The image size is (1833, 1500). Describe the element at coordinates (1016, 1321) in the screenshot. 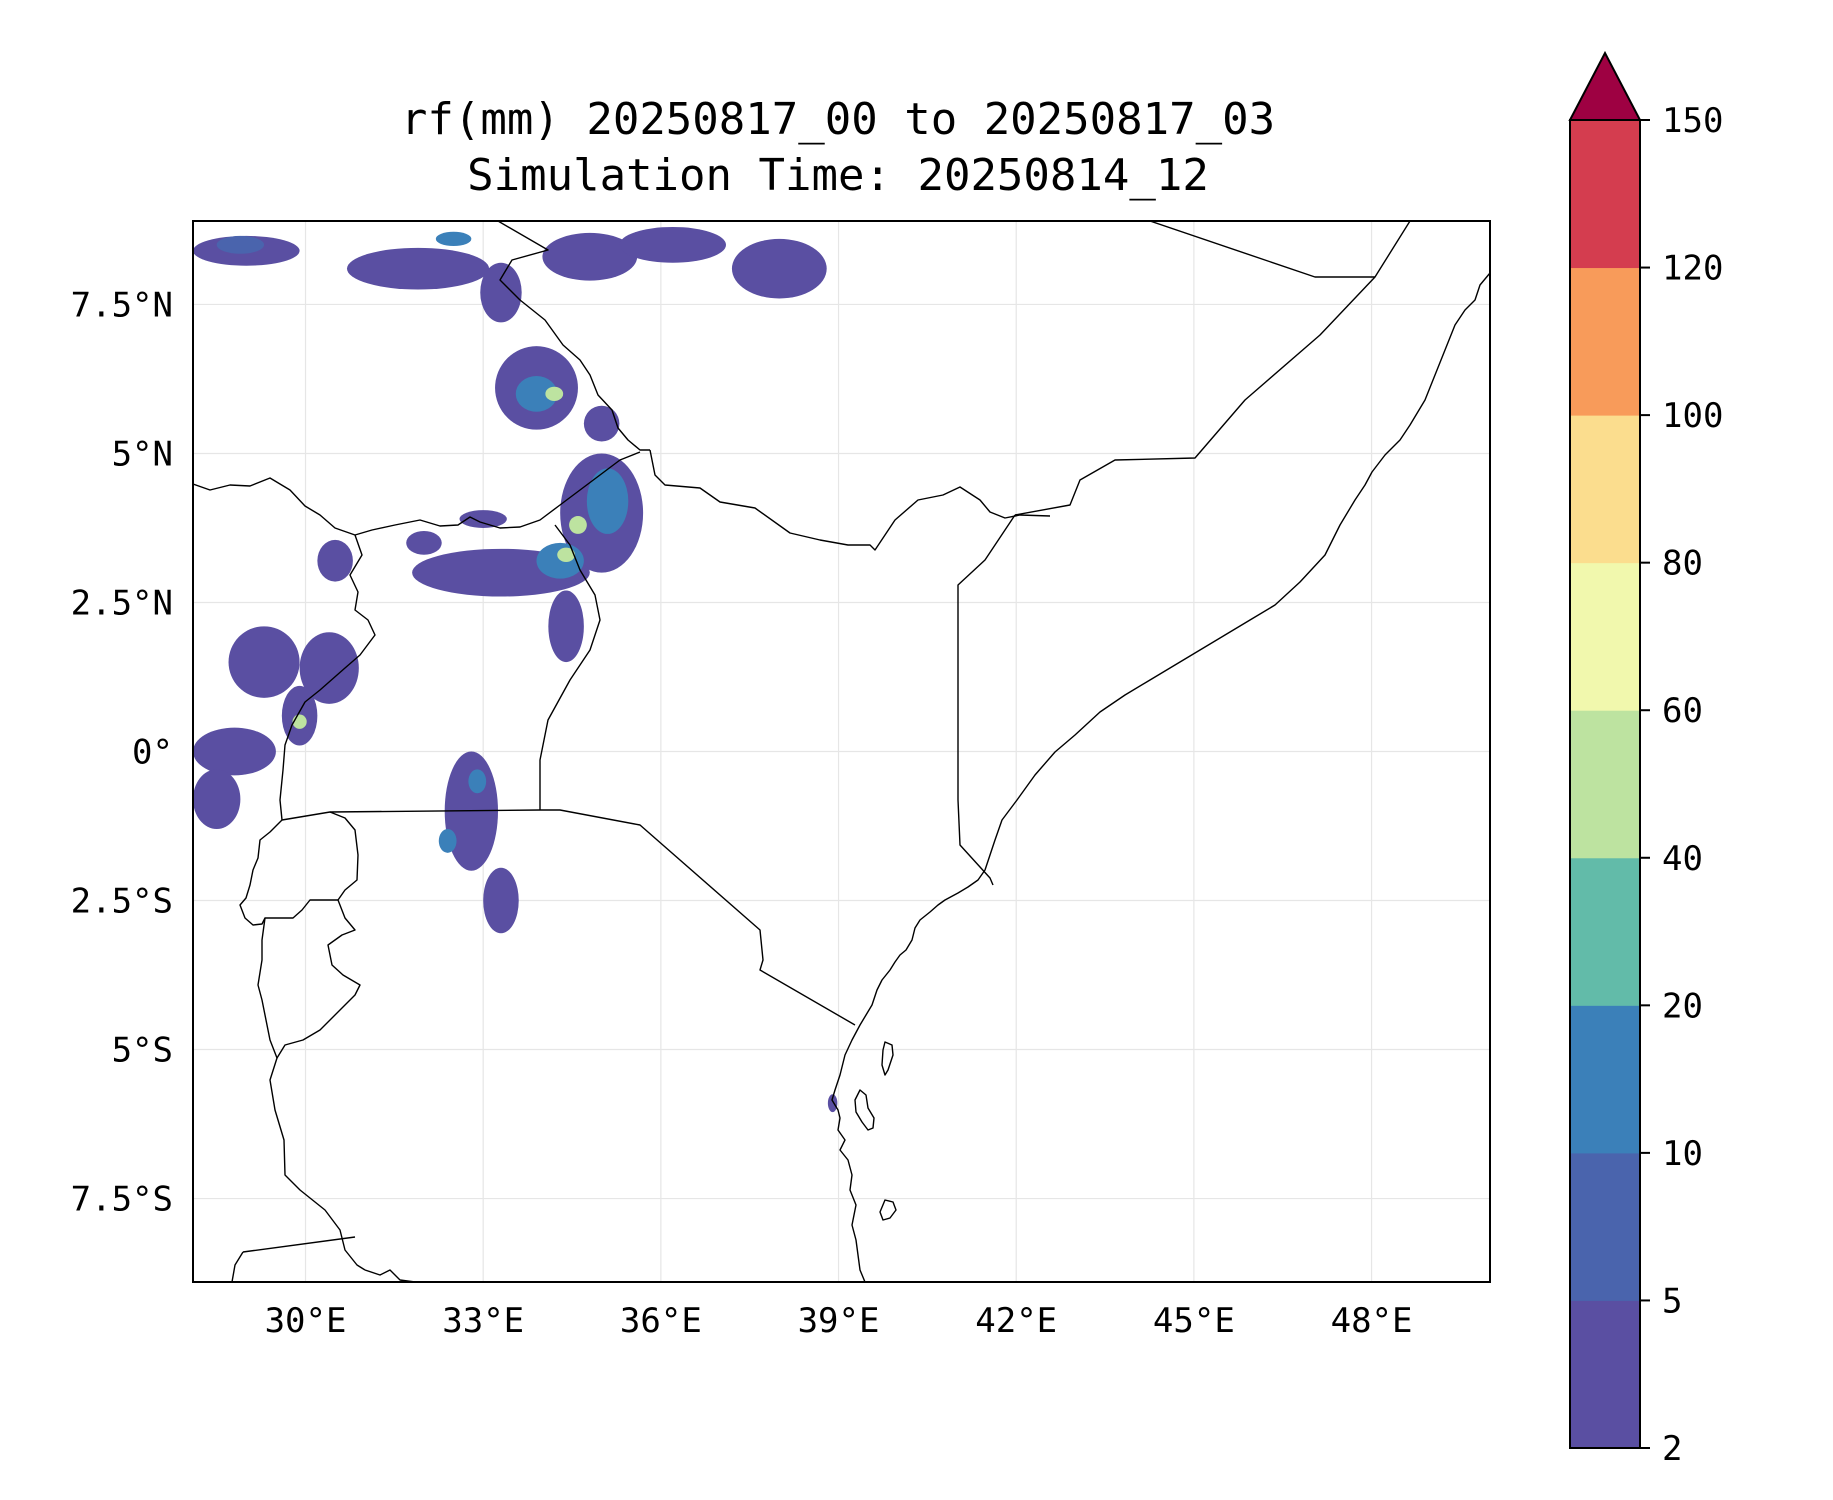

I see `x-tick-label: 42°E` at that location.